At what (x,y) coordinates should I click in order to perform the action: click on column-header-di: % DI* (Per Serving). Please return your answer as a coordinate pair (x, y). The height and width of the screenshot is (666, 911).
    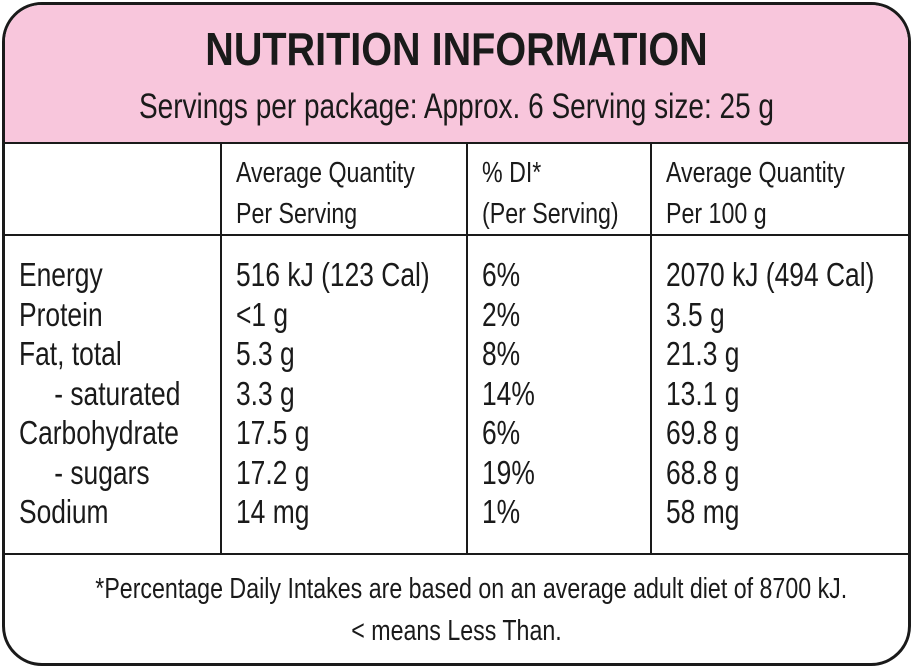
    Looking at the image, I should click on (550, 193).